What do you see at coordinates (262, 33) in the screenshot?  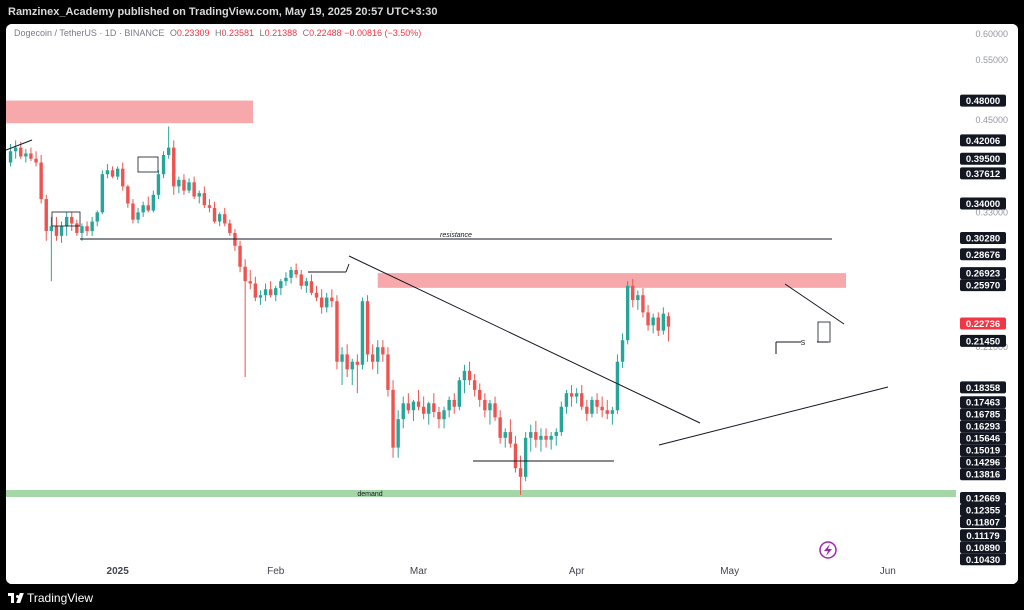 I see `low-label: L` at bounding box center [262, 33].